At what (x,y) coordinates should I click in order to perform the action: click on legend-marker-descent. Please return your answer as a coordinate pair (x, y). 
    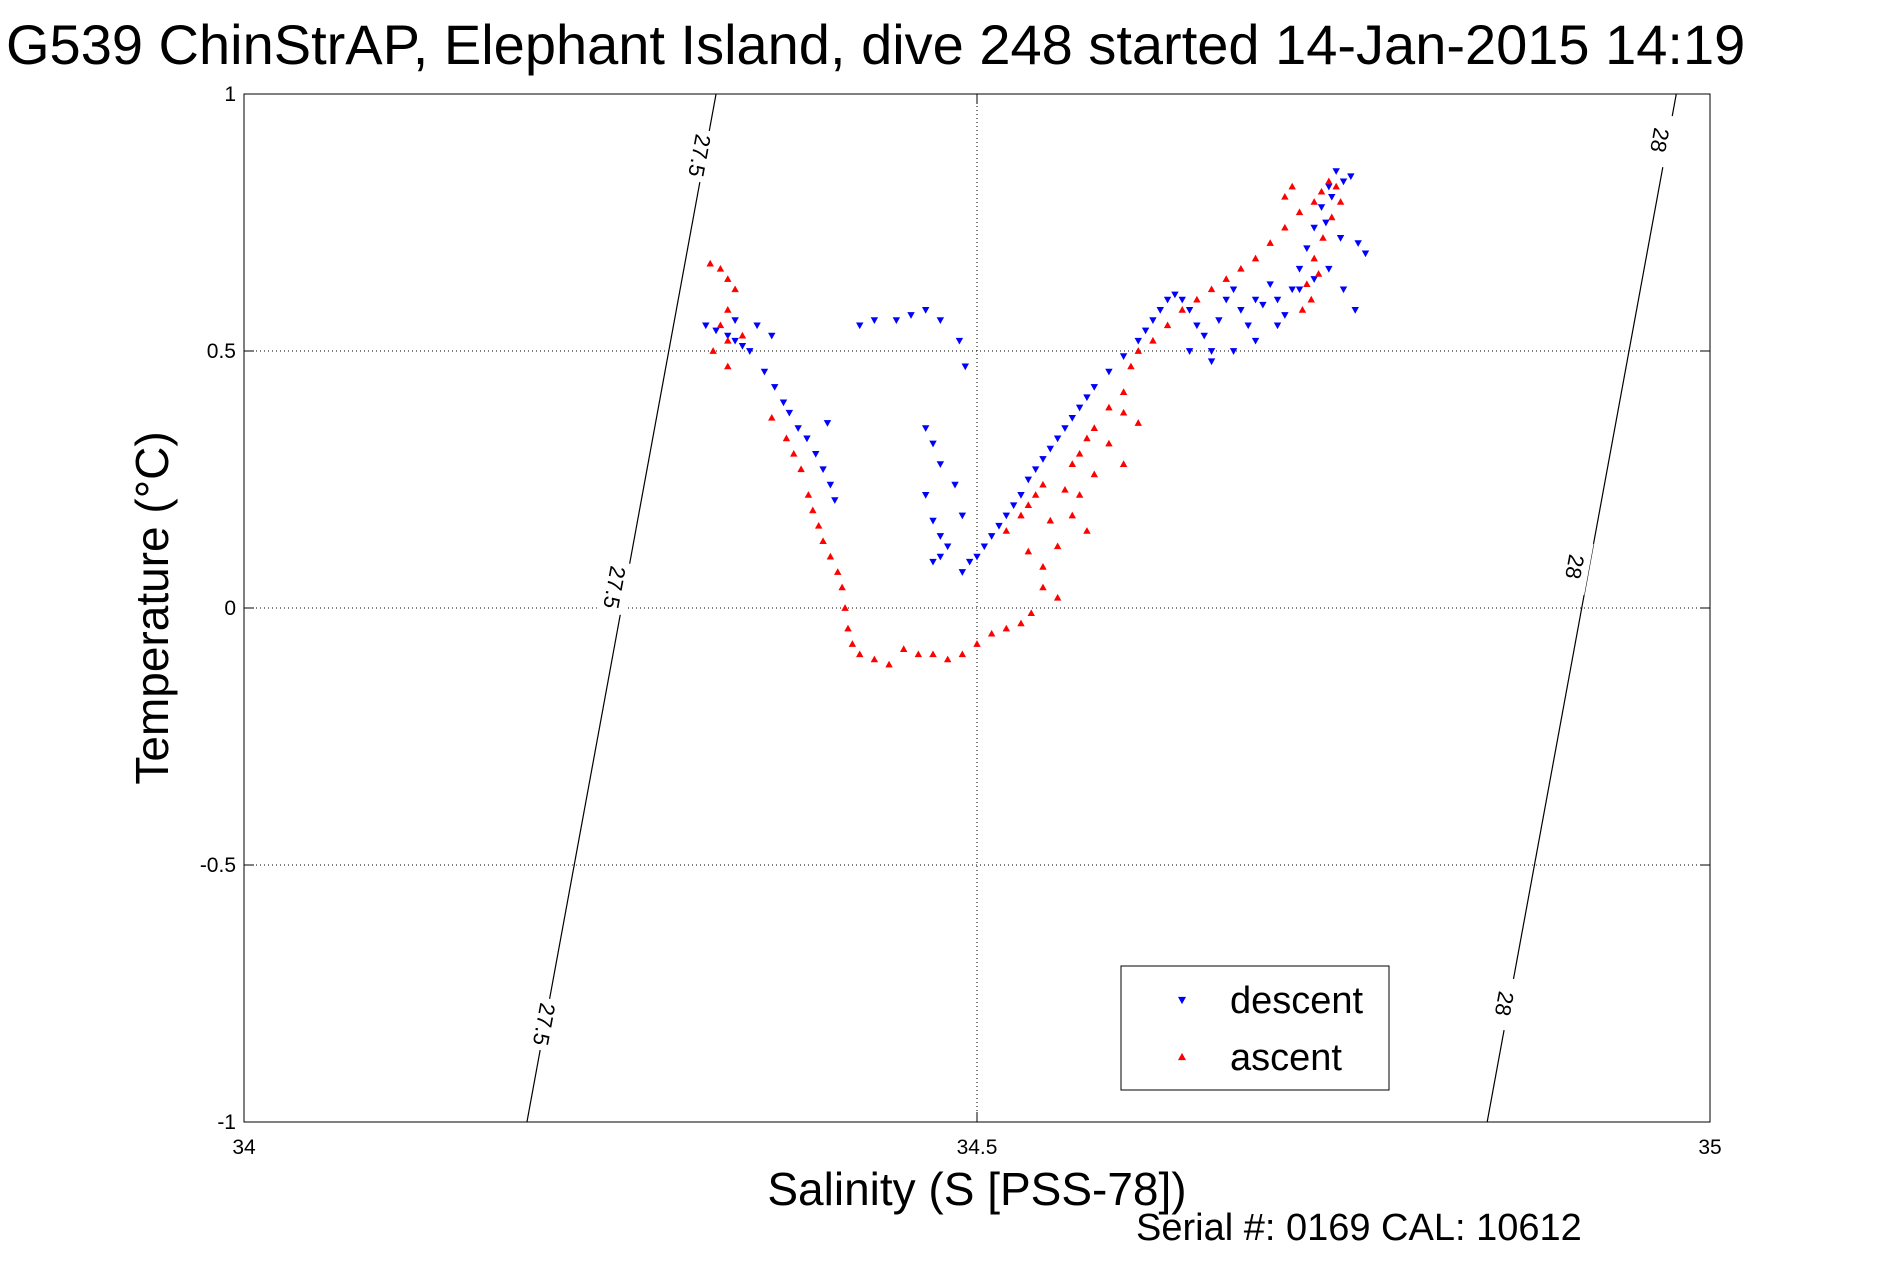
    Looking at the image, I should click on (1182, 1000).